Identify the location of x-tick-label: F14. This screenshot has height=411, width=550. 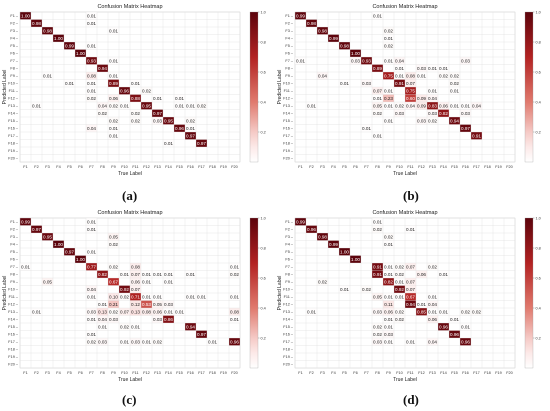
(168, 167).